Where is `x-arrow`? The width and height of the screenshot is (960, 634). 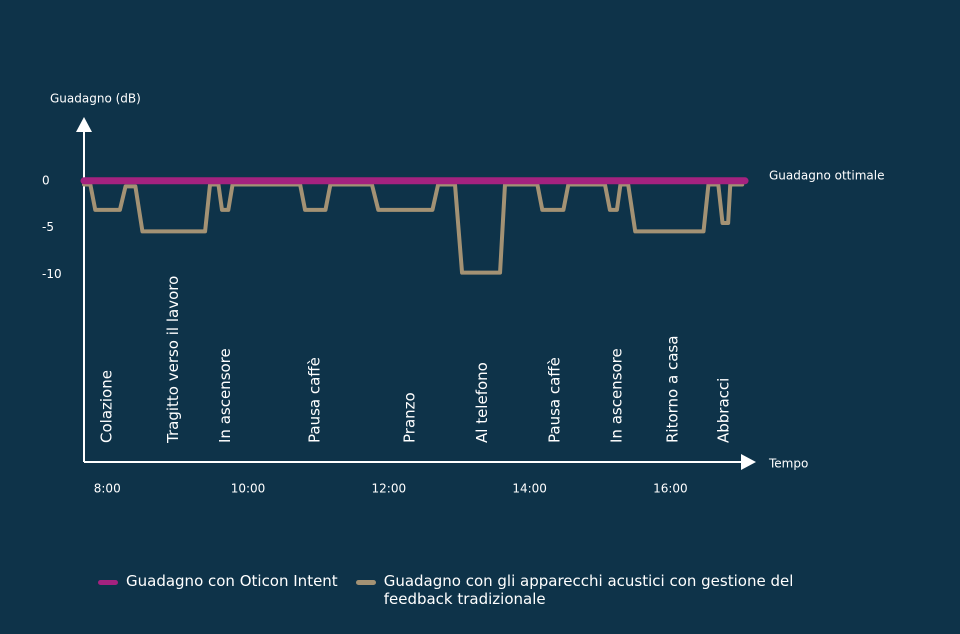 x-arrow is located at coordinates (748, 462).